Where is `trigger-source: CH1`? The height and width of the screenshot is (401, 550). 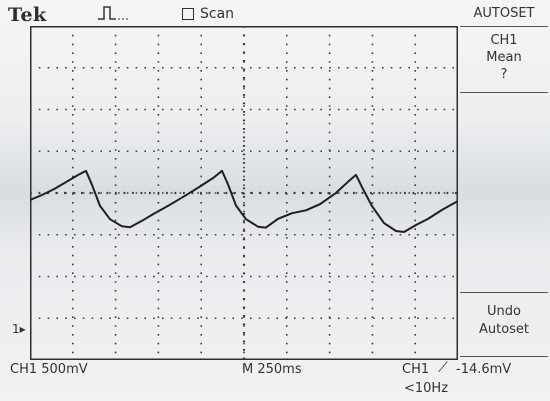
trigger-source: CH1 is located at coordinates (416, 369).